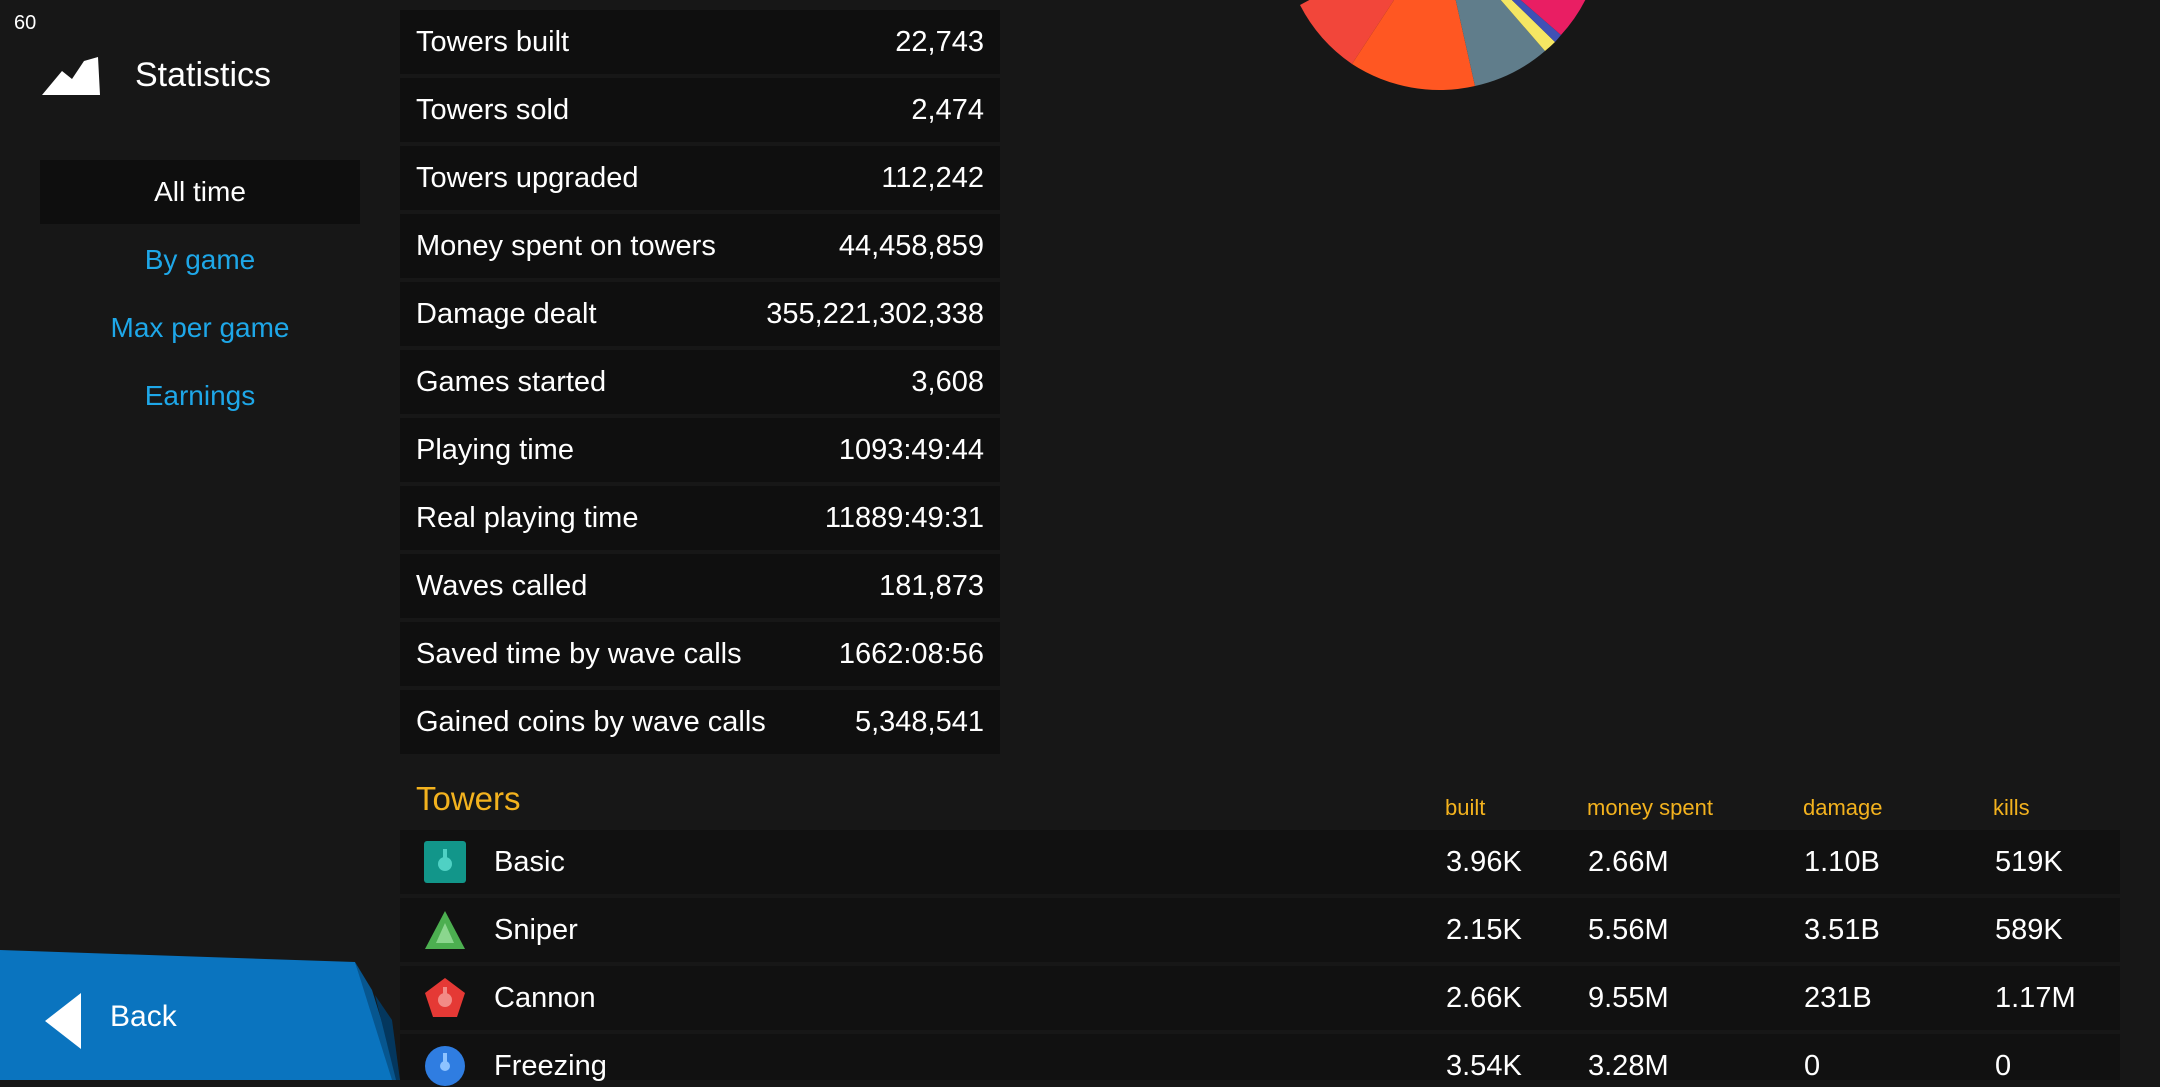 The height and width of the screenshot is (1087, 2160). Describe the element at coordinates (1842, 930) in the screenshot. I see `tower-damage: 3.51B` at that location.